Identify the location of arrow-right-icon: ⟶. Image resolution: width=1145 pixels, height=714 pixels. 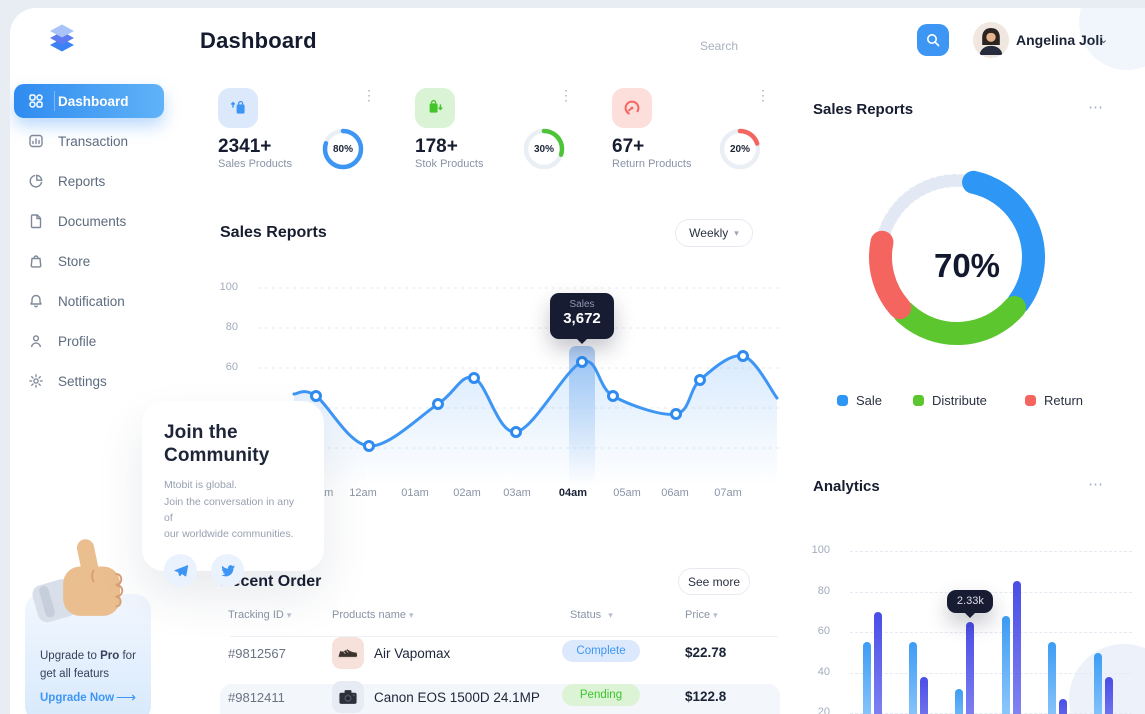
(126, 697).